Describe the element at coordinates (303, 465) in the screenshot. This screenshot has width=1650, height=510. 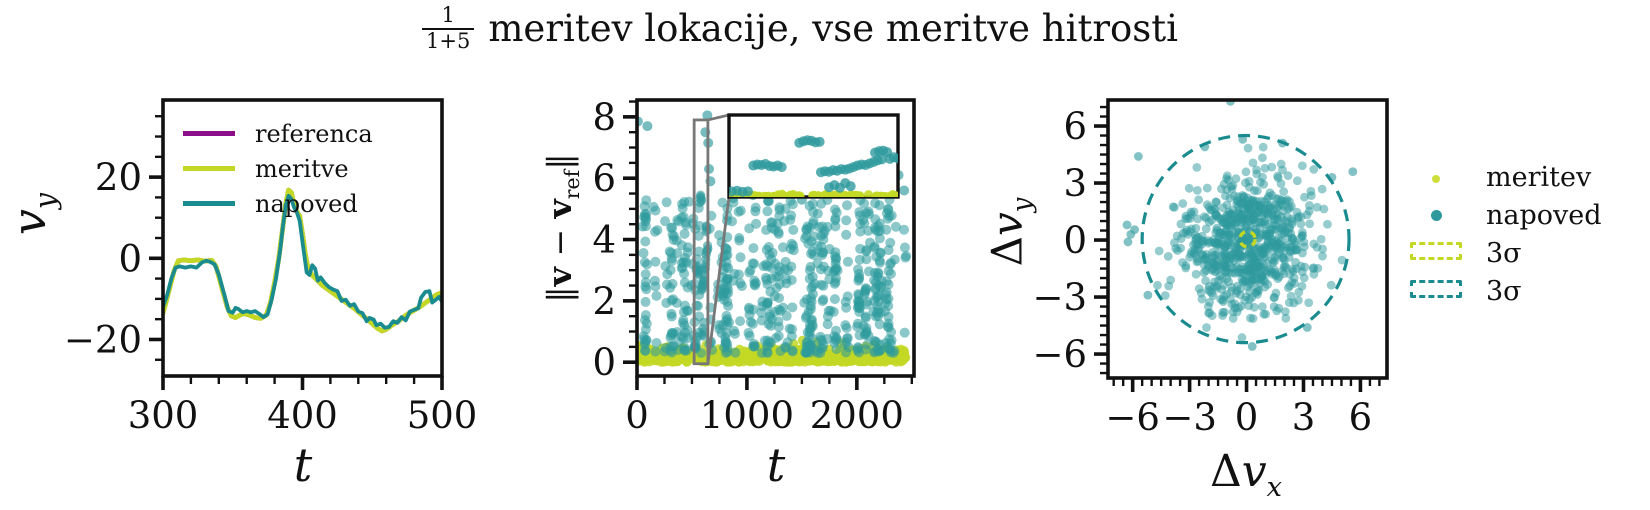
I see `plot1-xlabel: t` at that location.